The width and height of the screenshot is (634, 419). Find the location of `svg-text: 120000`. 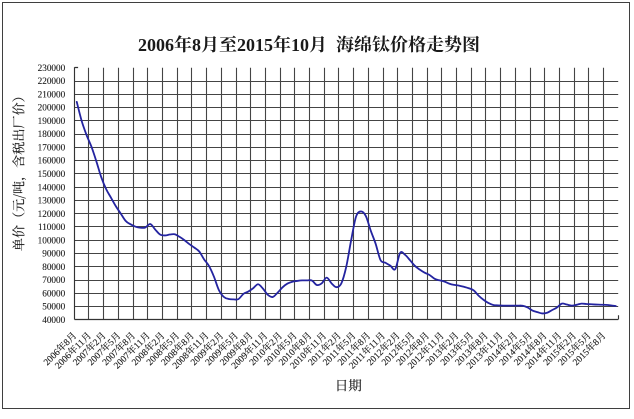

svg-text: 120000 is located at coordinates (52, 214).